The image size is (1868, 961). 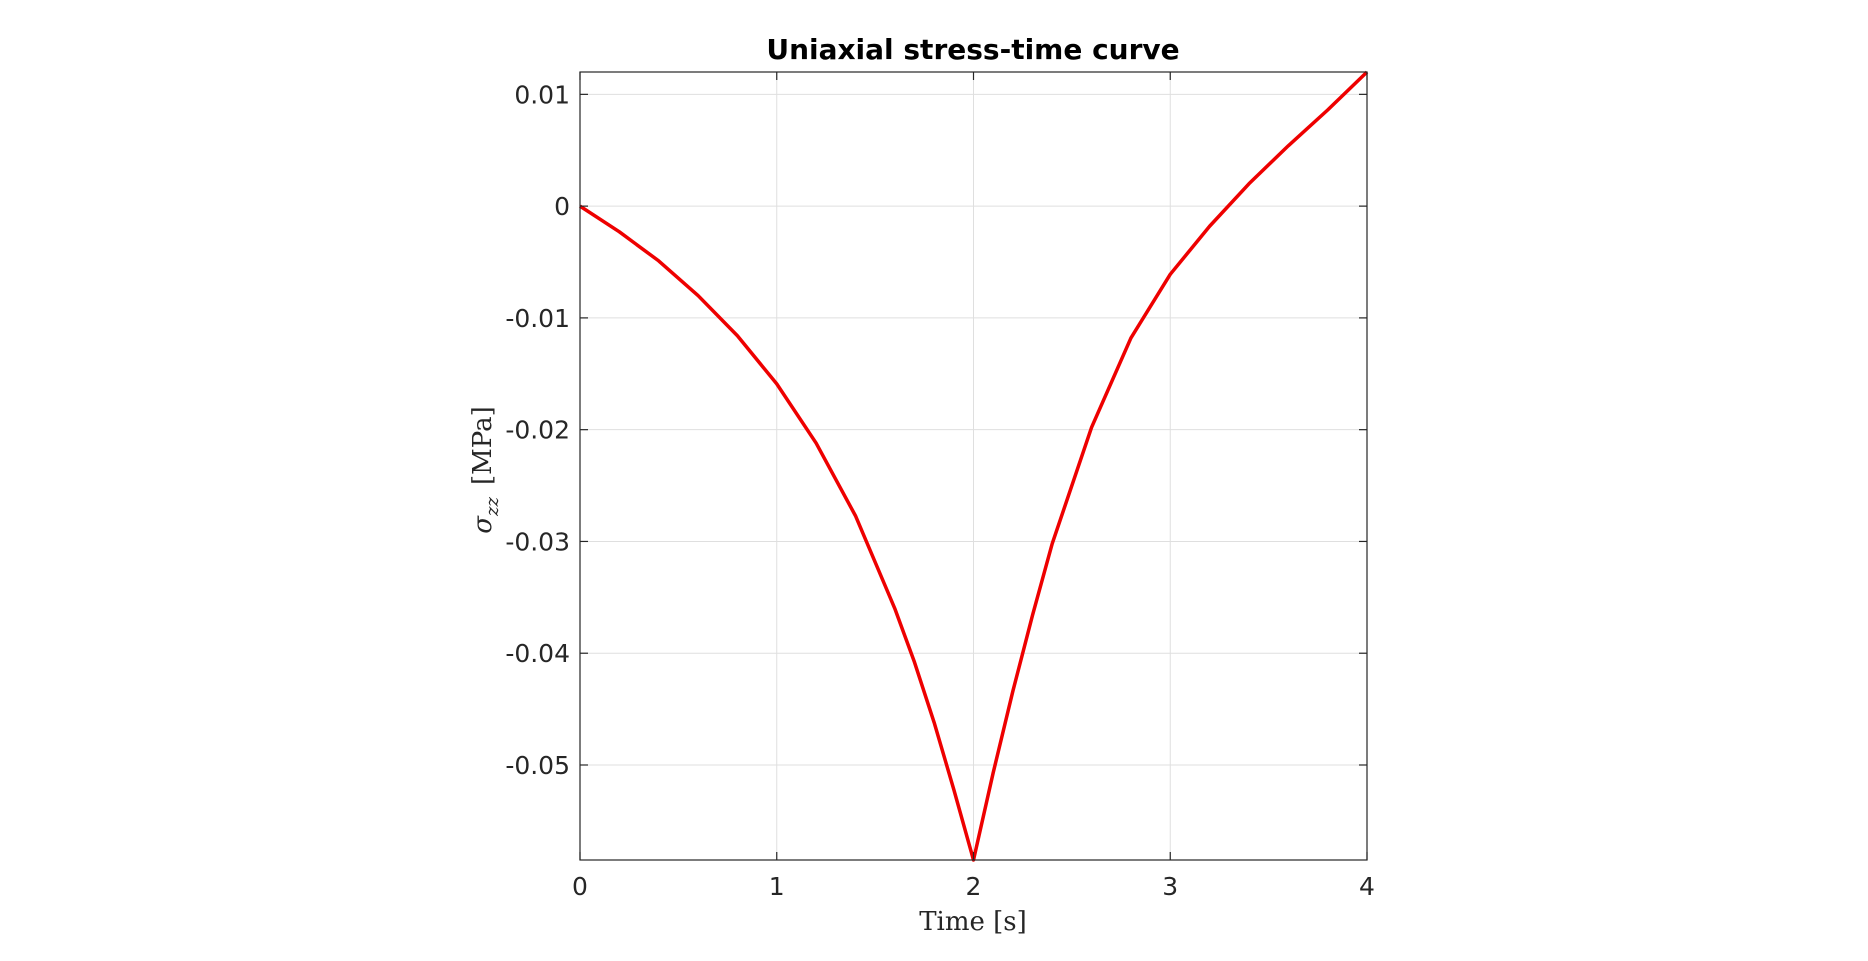 I want to click on y-tick-label: -0.03, so click(x=537, y=541).